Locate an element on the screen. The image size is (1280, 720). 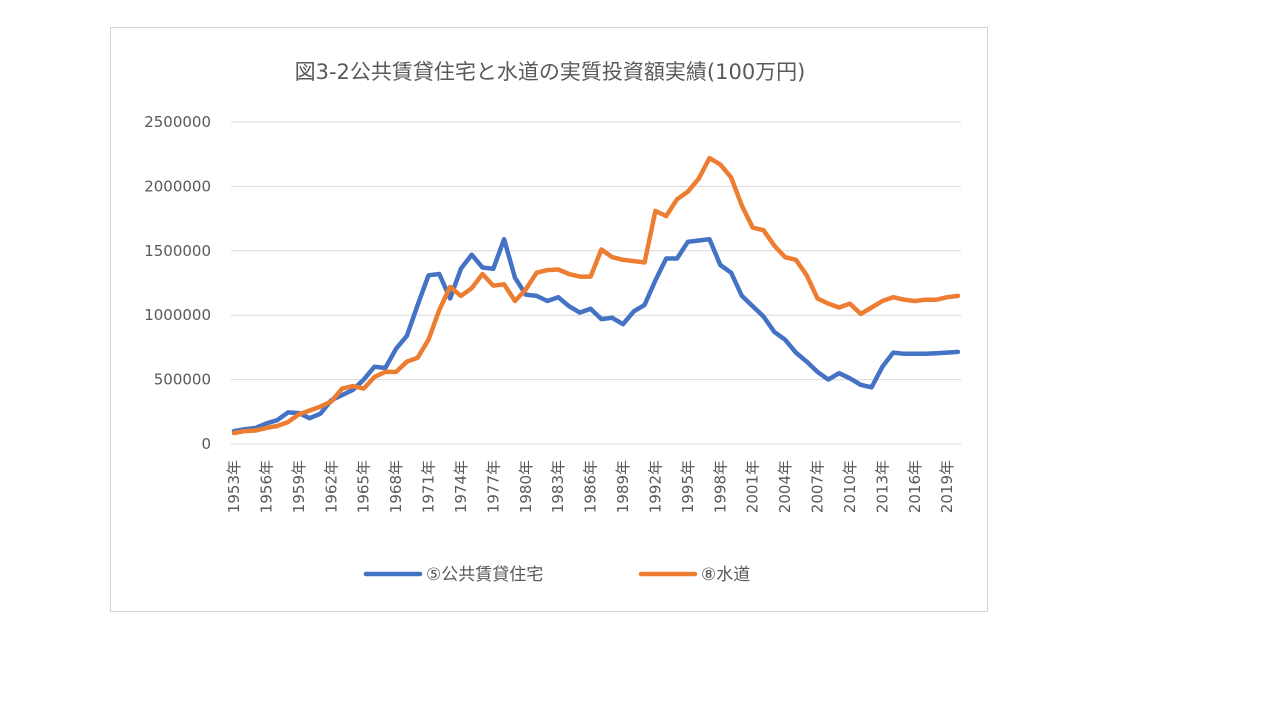
x-tick-label: 2007年 is located at coordinates (818, 486).